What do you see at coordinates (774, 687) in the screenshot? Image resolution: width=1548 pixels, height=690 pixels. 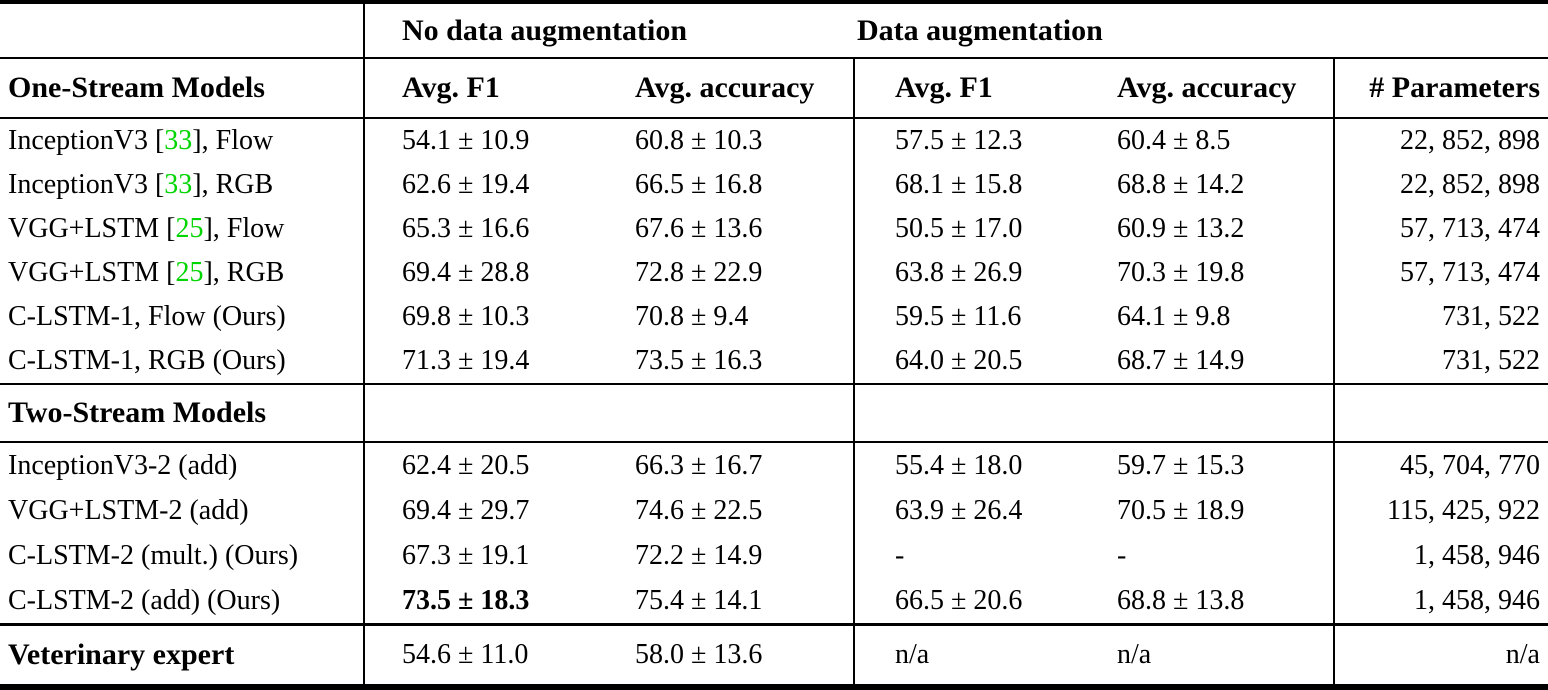 I see `table-bottom-rule` at bounding box center [774, 687].